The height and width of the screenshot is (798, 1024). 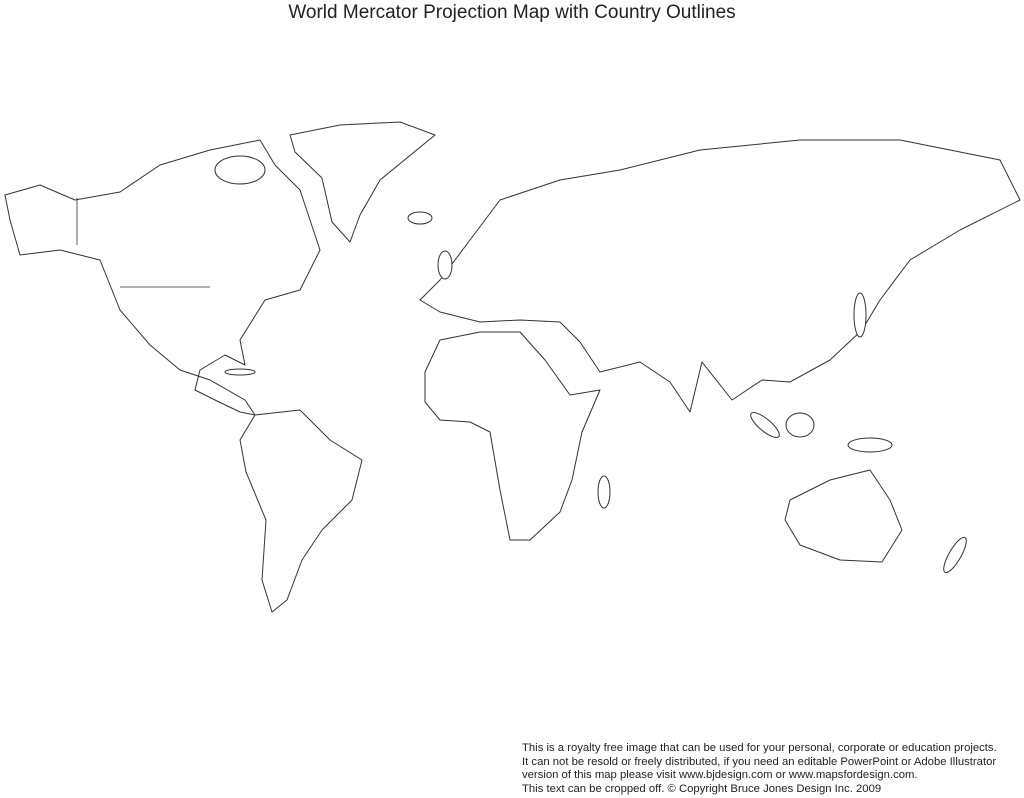 I want to click on africa, so click(x=512, y=436).